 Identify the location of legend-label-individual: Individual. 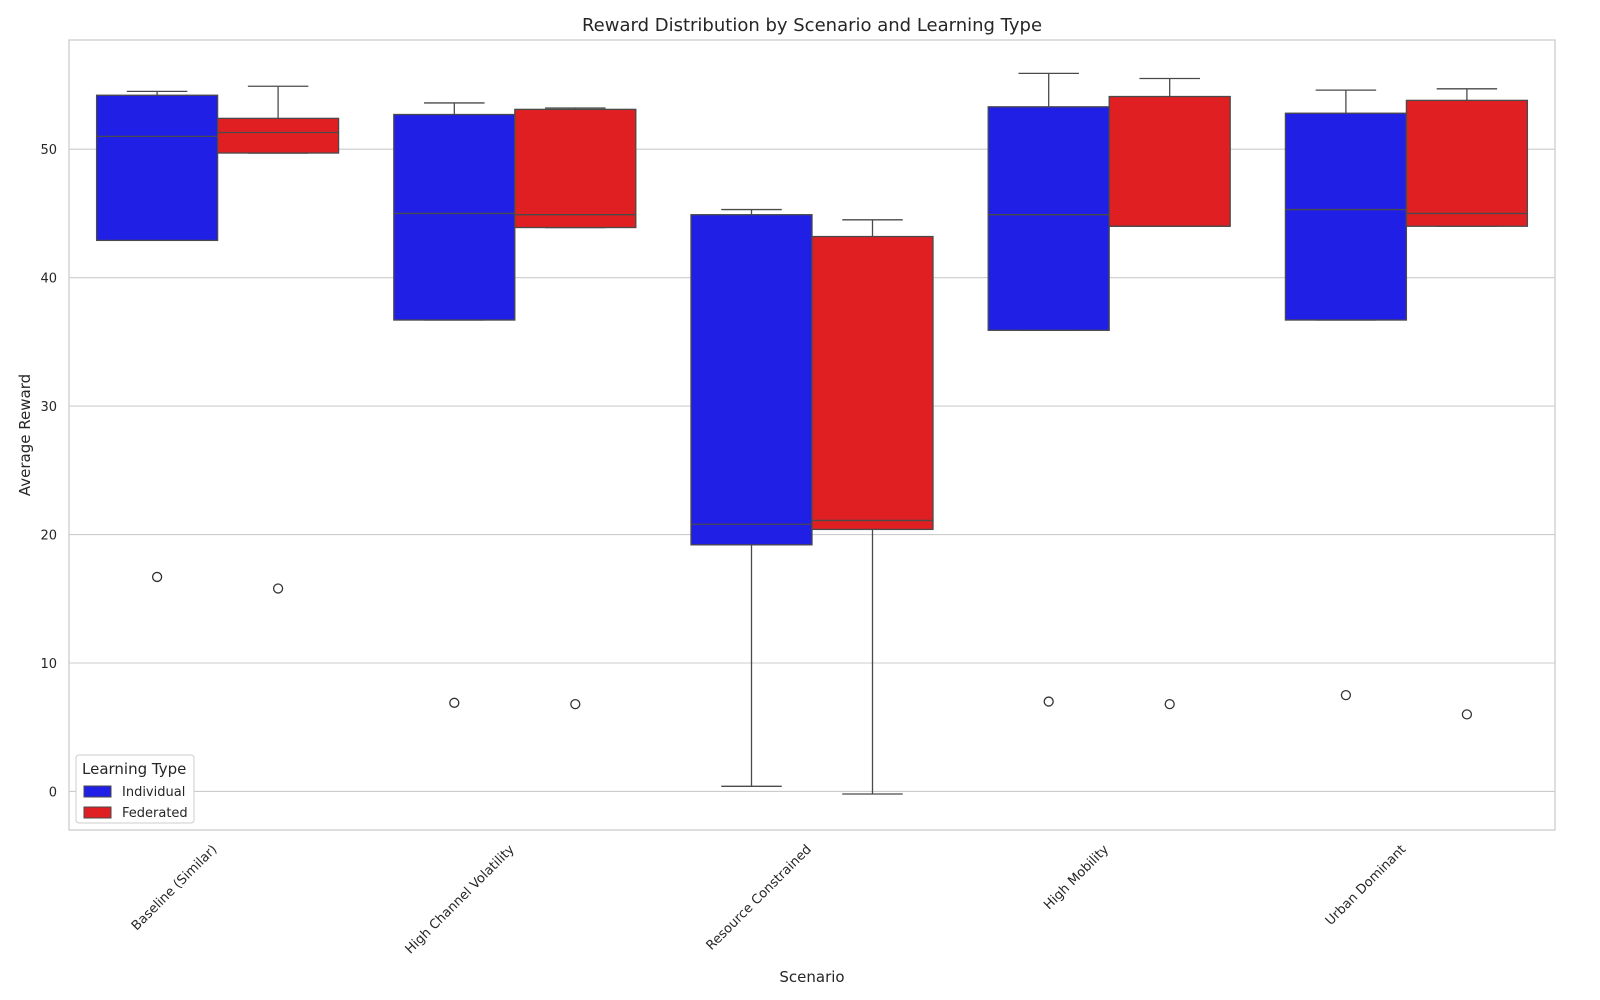
(153, 792).